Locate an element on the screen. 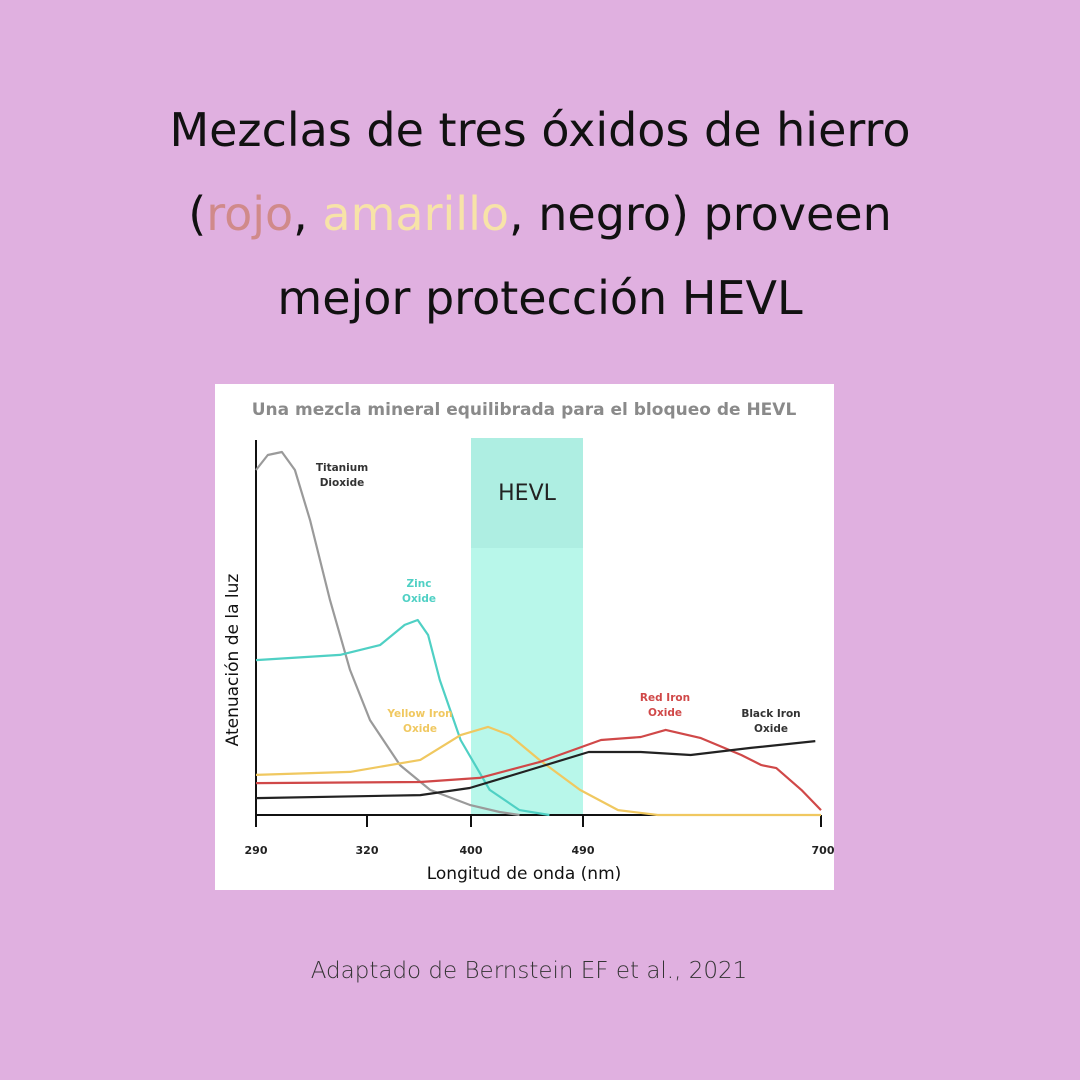 This screenshot has height=1080, width=1080. x-tick-label: 400 is located at coordinates (471, 850).